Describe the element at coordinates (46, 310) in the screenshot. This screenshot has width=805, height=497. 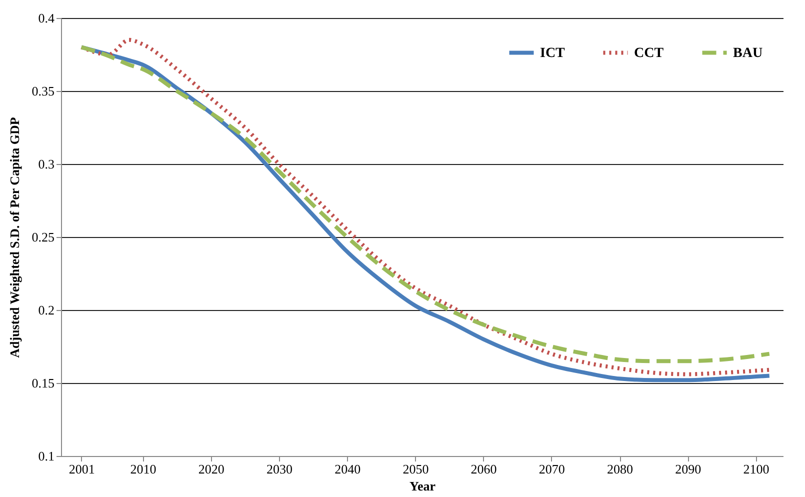
I see `y-tick-label: 0.2` at that location.